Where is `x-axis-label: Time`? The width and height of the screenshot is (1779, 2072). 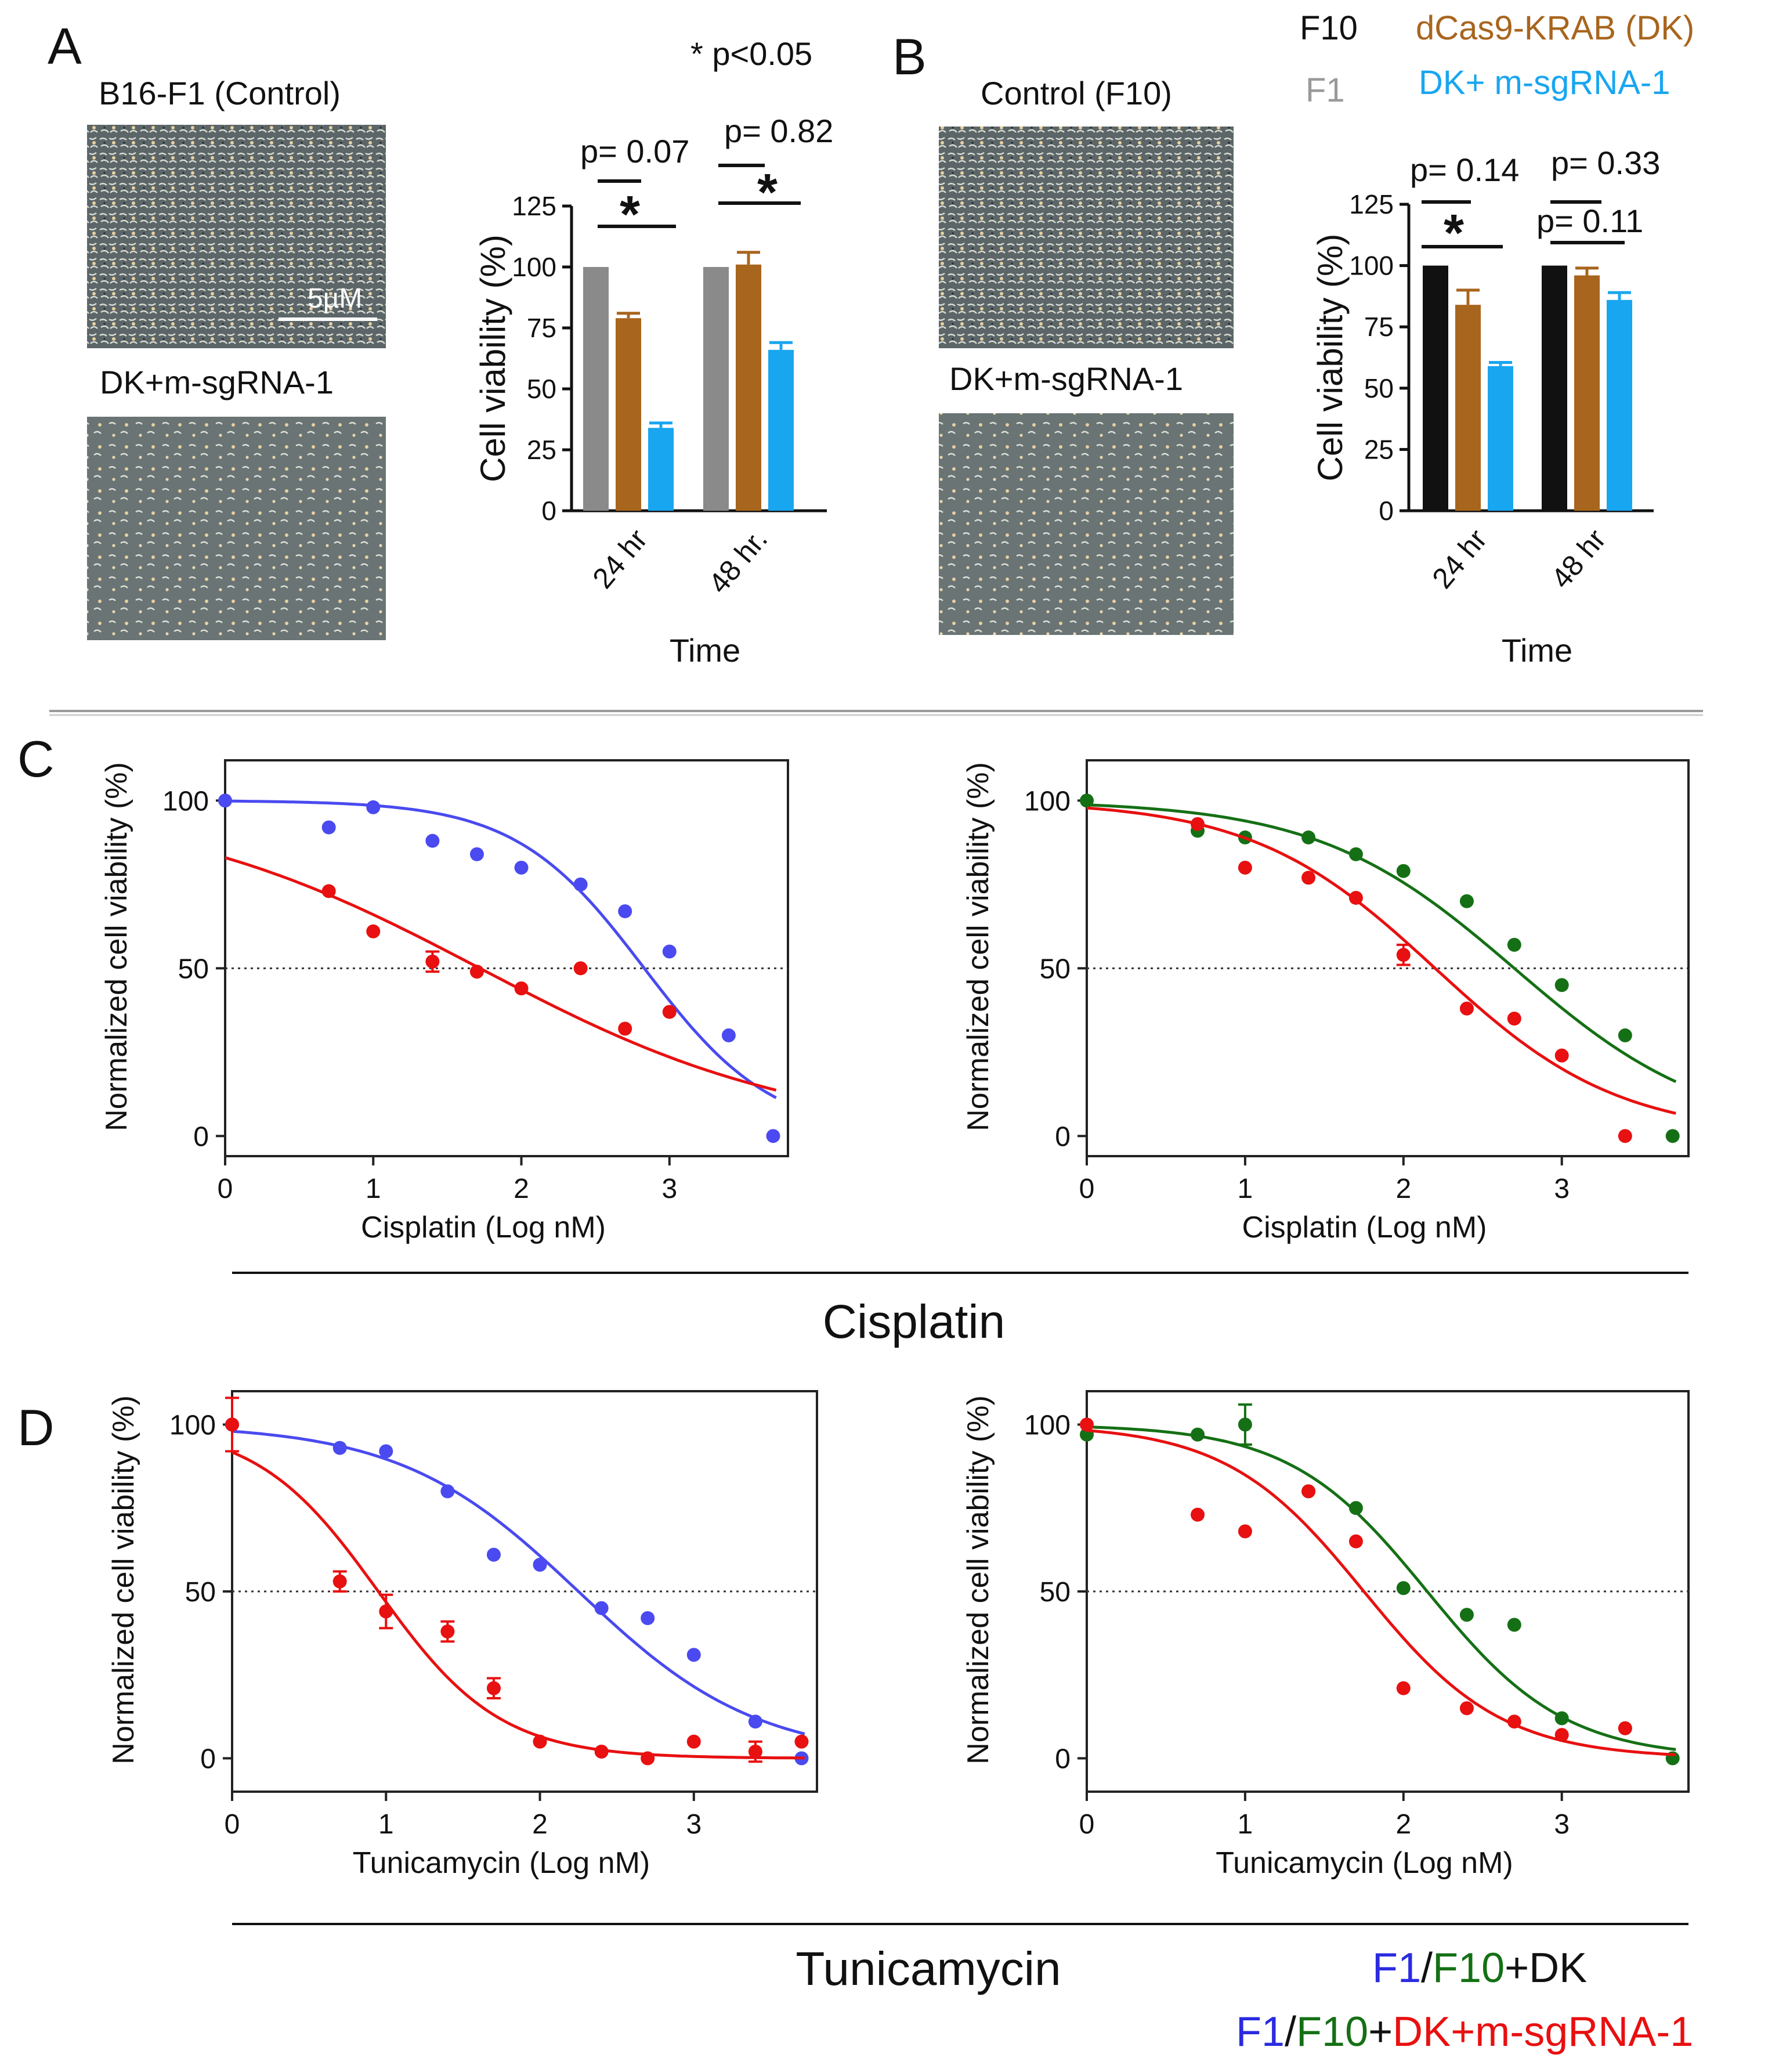
x-axis-label: Time is located at coordinates (705, 651).